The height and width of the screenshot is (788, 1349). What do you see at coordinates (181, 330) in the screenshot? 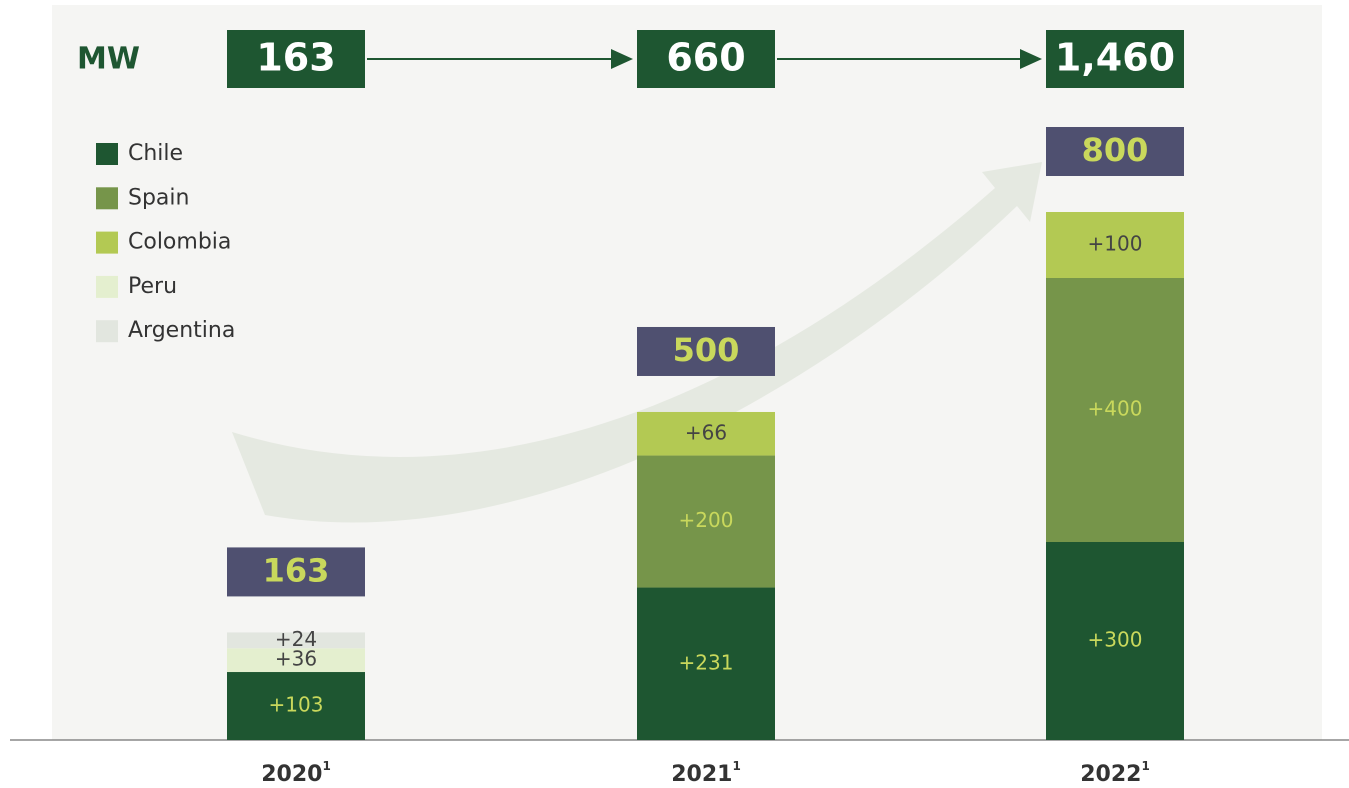
I see `legend-label: Argentina` at bounding box center [181, 330].